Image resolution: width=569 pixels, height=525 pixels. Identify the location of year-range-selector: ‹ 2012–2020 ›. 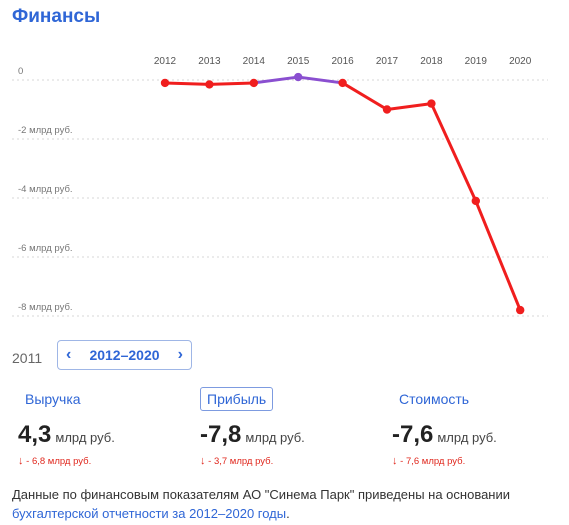
(124, 355).